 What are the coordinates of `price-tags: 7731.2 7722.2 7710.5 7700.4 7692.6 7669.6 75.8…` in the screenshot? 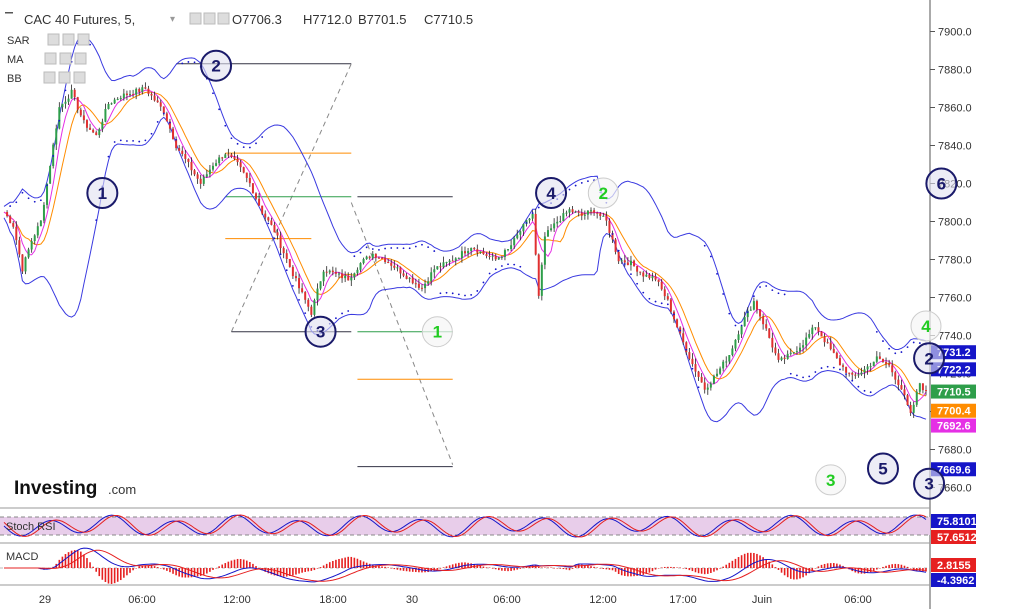 It's located at (954, 466).